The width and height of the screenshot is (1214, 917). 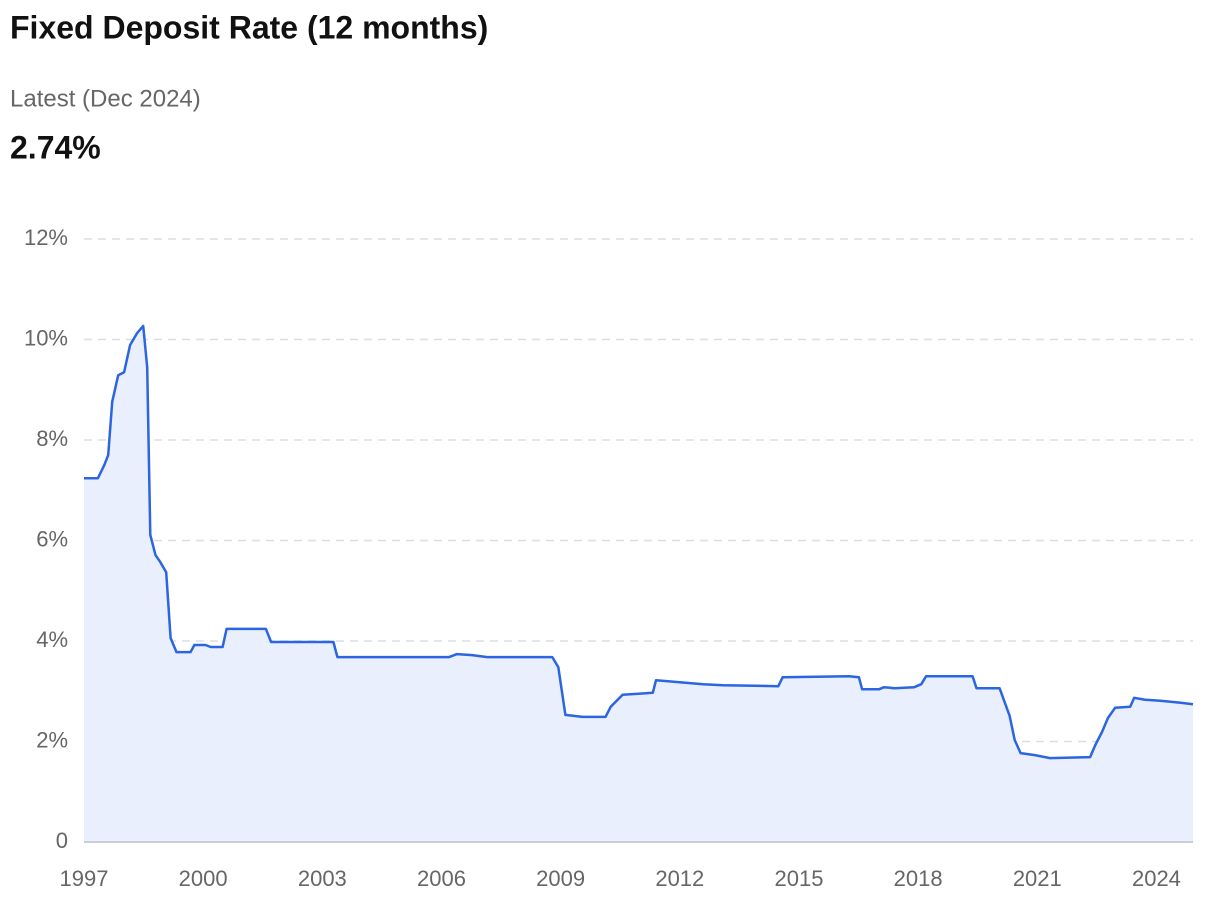 What do you see at coordinates (249, 27) in the screenshot?
I see `chart-title: Fixed Deposit Rate (12 months)` at bounding box center [249, 27].